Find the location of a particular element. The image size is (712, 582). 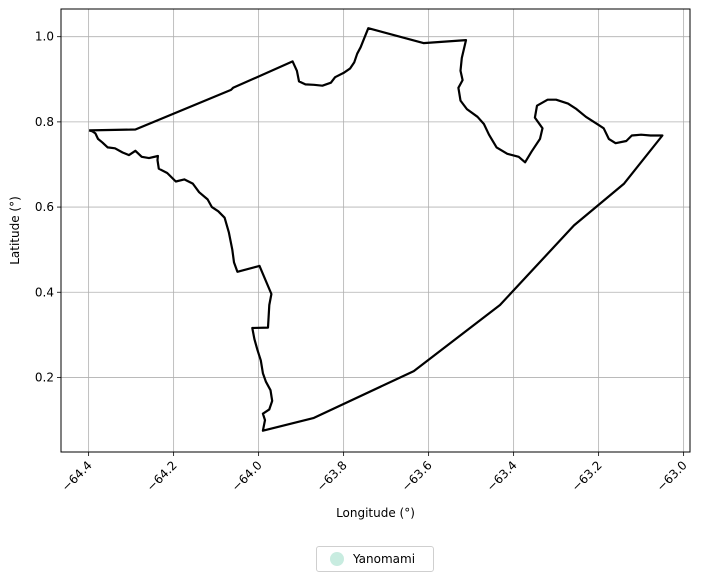

y-tick-label: 0.6 is located at coordinates (44, 207).